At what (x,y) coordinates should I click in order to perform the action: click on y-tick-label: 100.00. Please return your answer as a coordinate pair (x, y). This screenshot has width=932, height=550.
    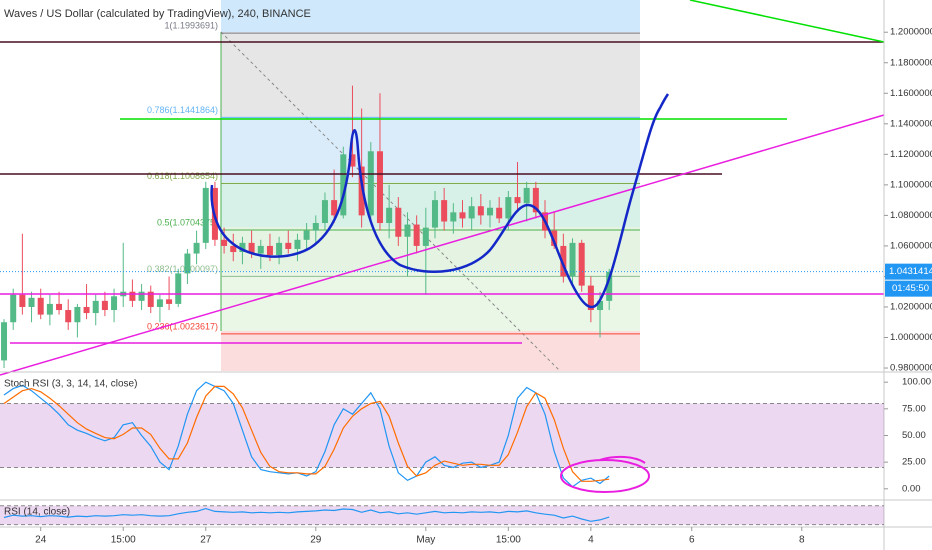
    Looking at the image, I should click on (916, 382).